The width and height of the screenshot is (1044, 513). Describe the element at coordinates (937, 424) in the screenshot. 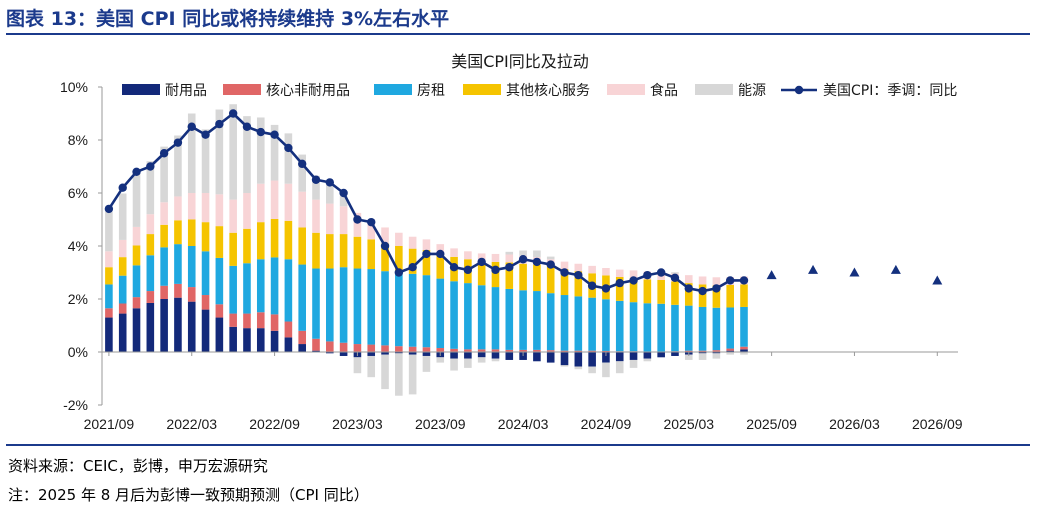

I see `x-tick-label: 2026/09` at that location.